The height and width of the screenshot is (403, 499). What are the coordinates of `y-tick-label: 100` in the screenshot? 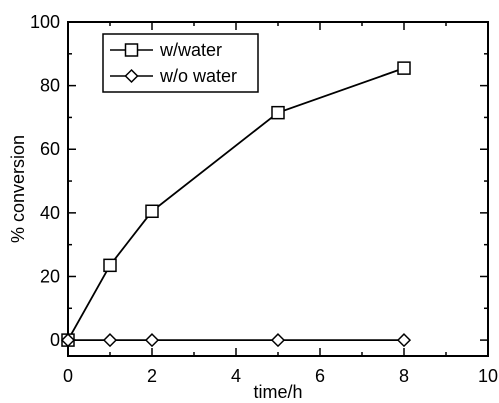 It's located at (45, 22).